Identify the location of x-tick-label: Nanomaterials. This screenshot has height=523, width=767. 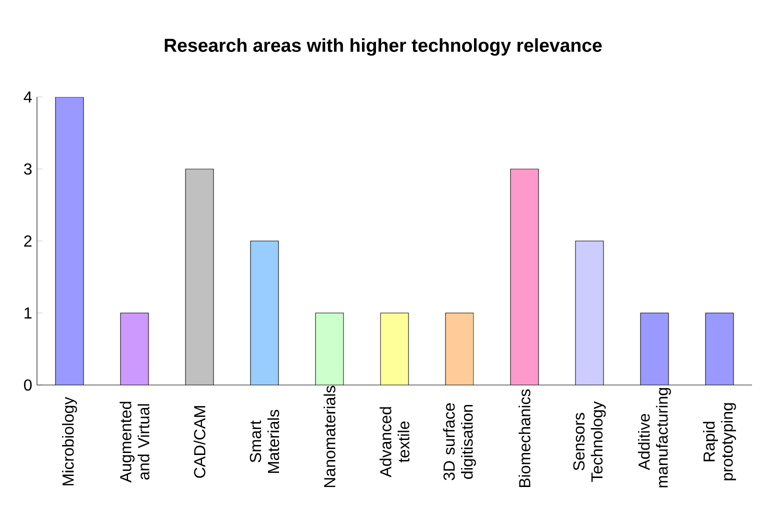
(330, 437).